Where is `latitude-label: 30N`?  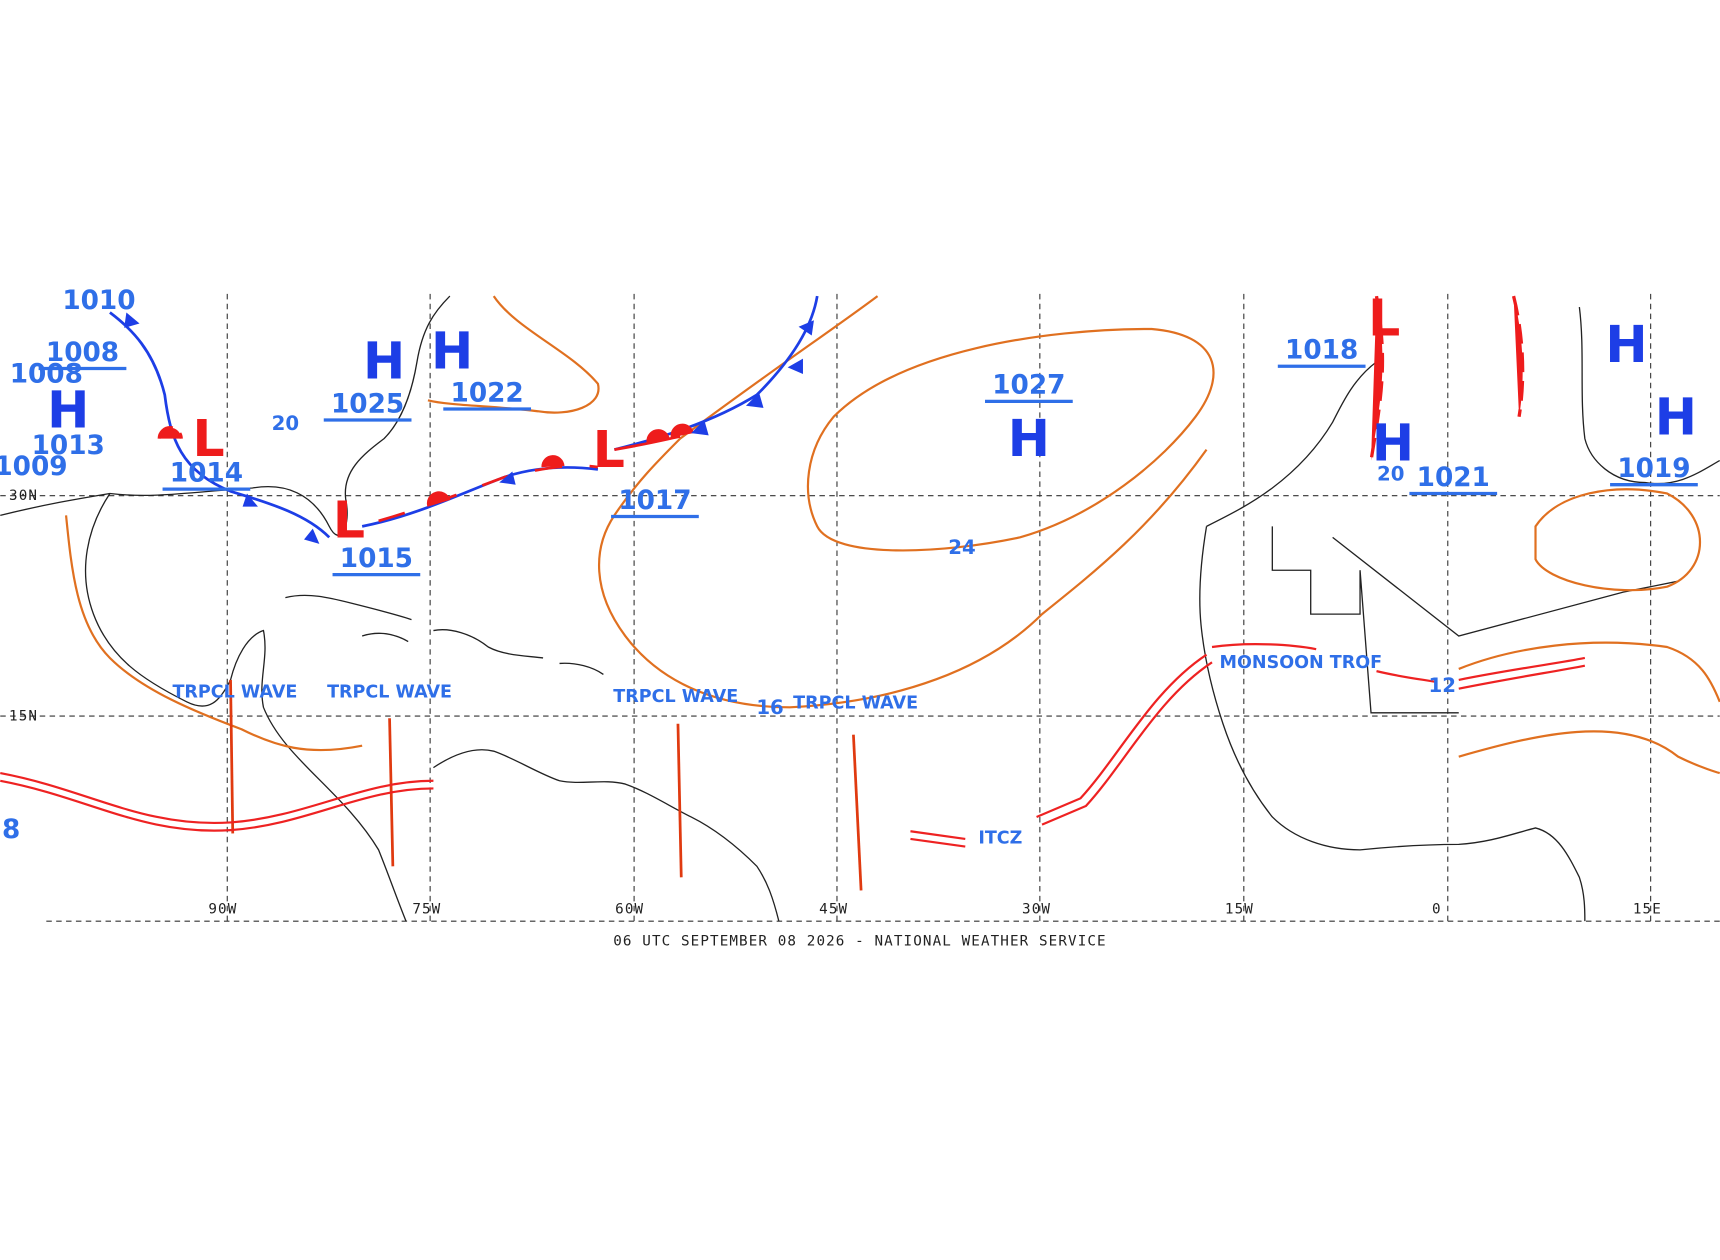 latitude-label: 30N is located at coordinates (23, 496).